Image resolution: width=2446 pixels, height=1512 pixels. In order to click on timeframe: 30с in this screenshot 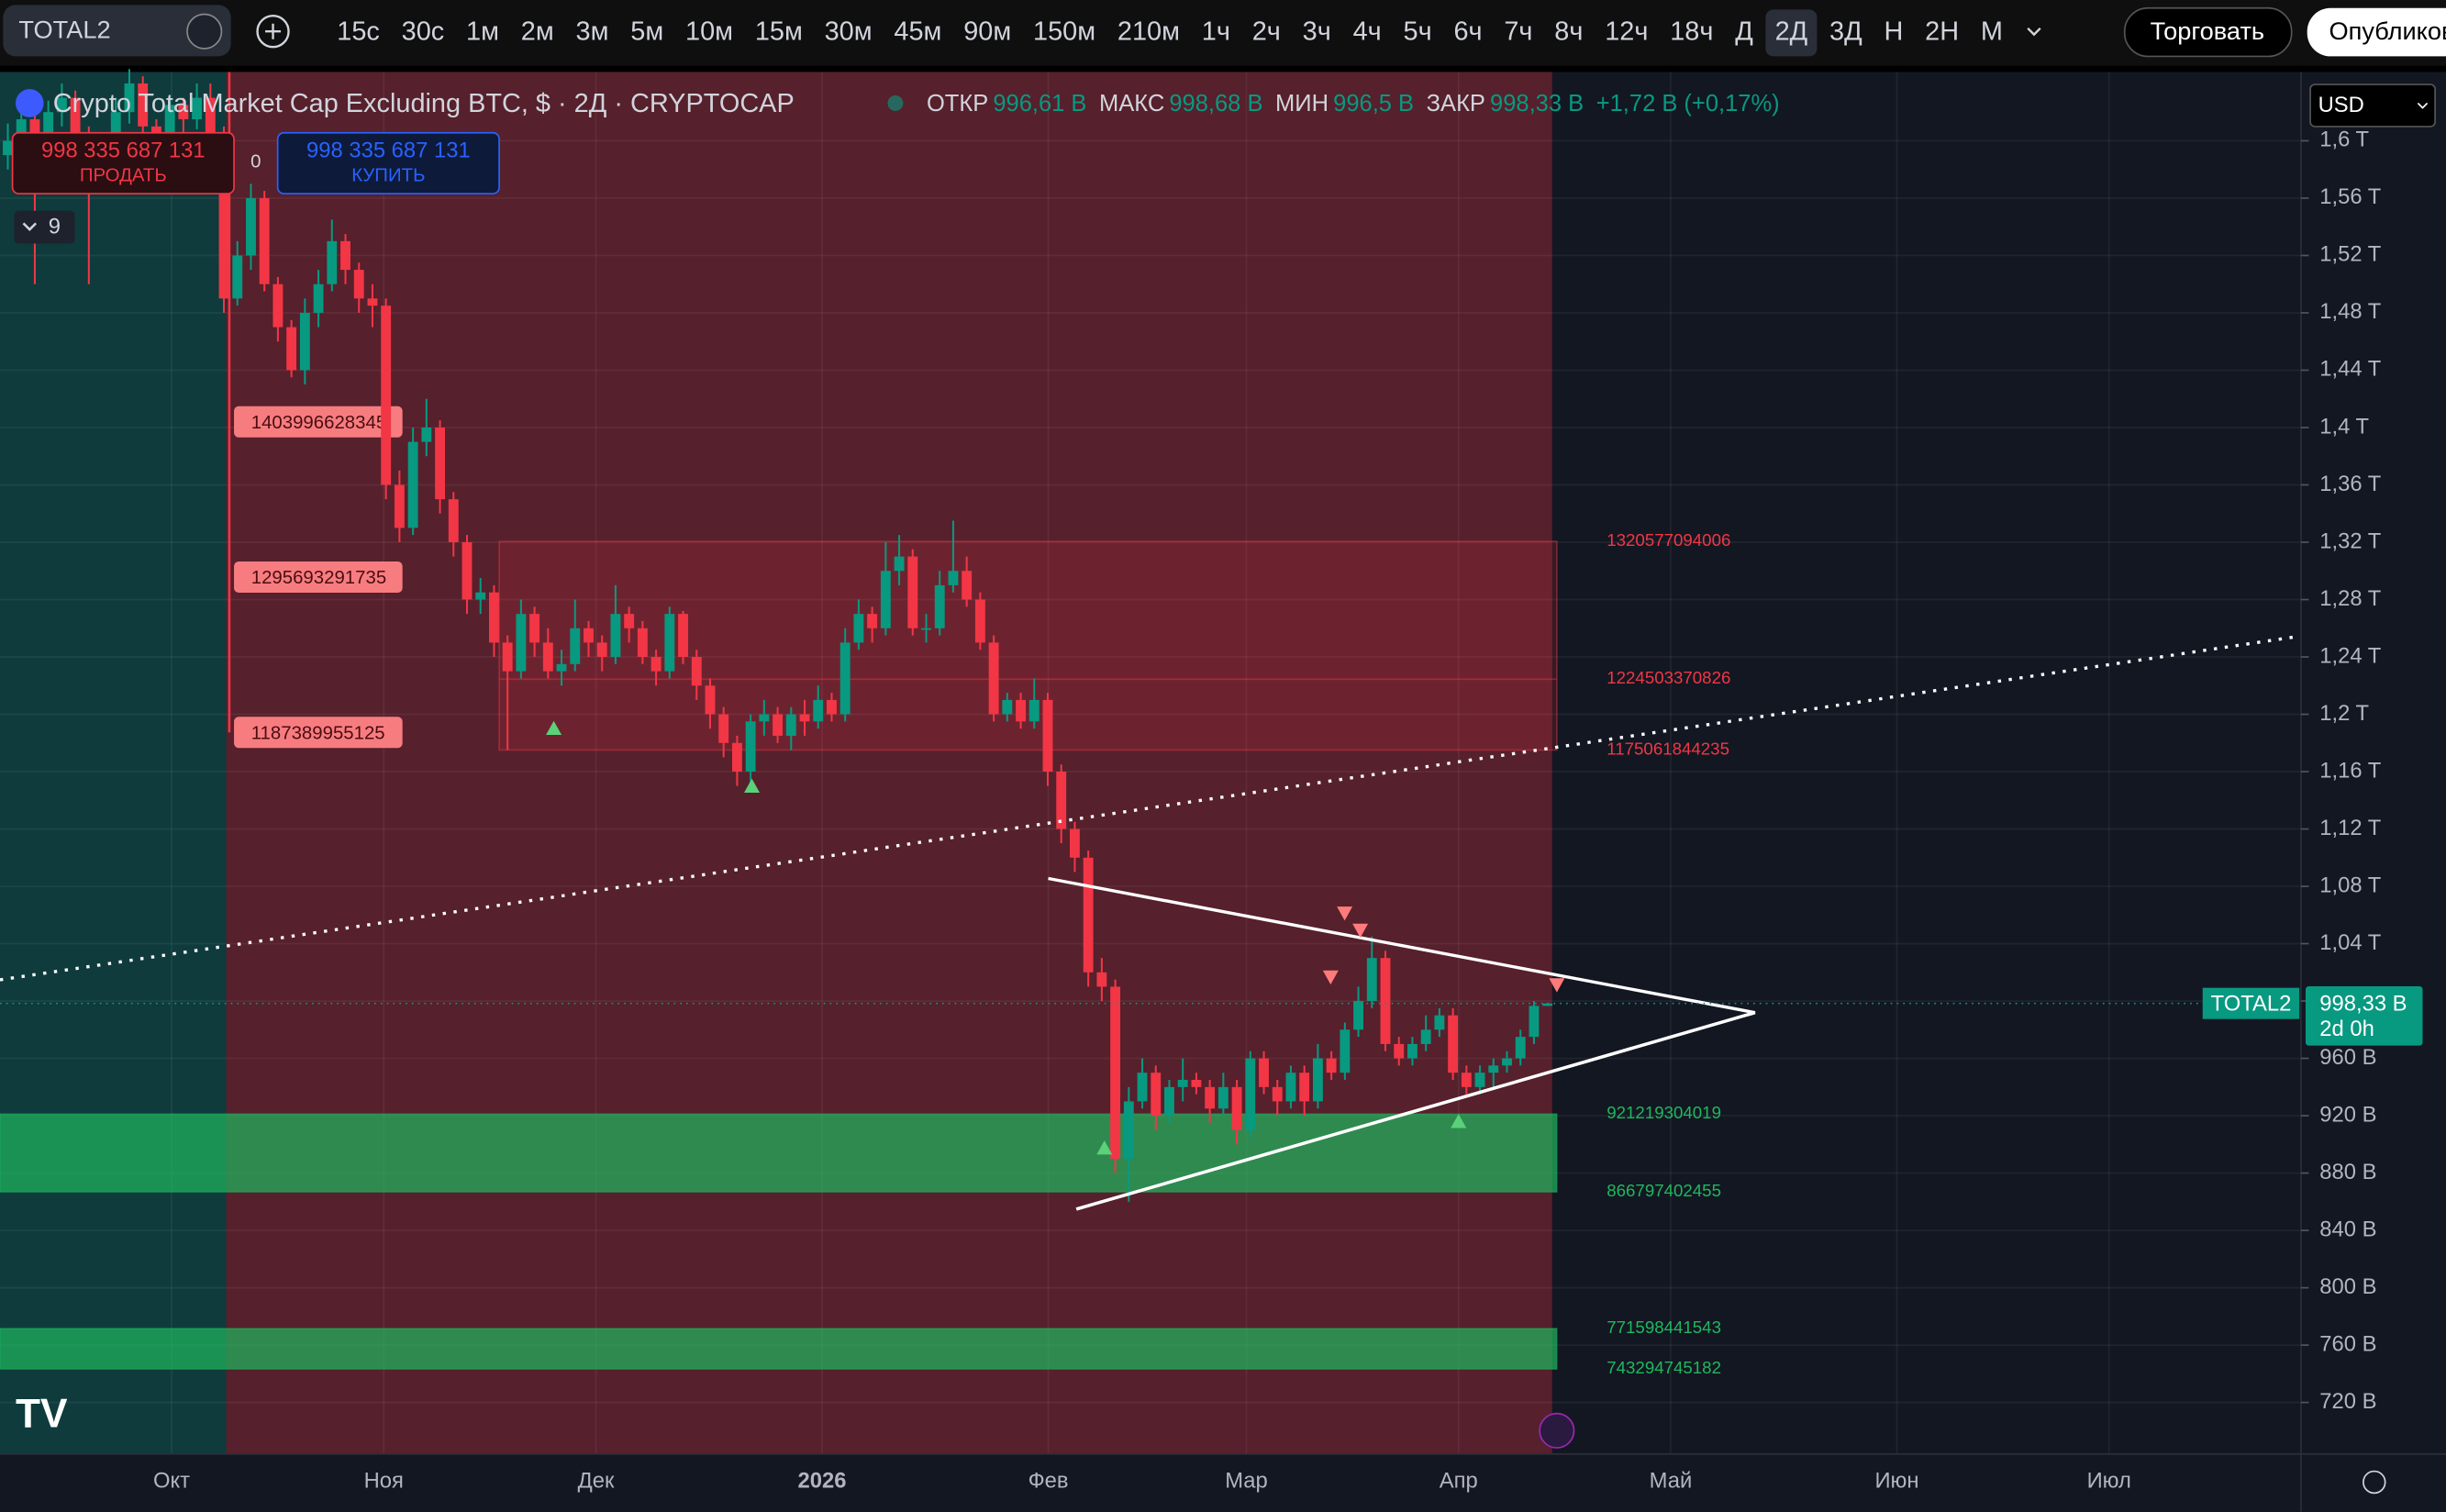, I will do `click(423, 32)`.